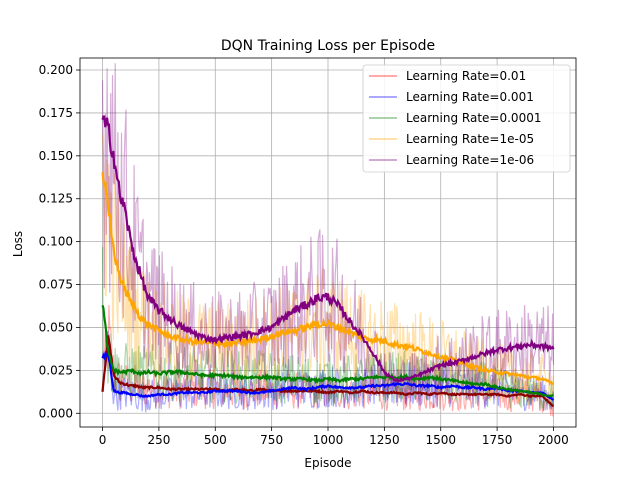 The width and height of the screenshot is (640, 480). Describe the element at coordinates (56, 113) in the screenshot. I see `y-tick-label: 0.175` at that location.